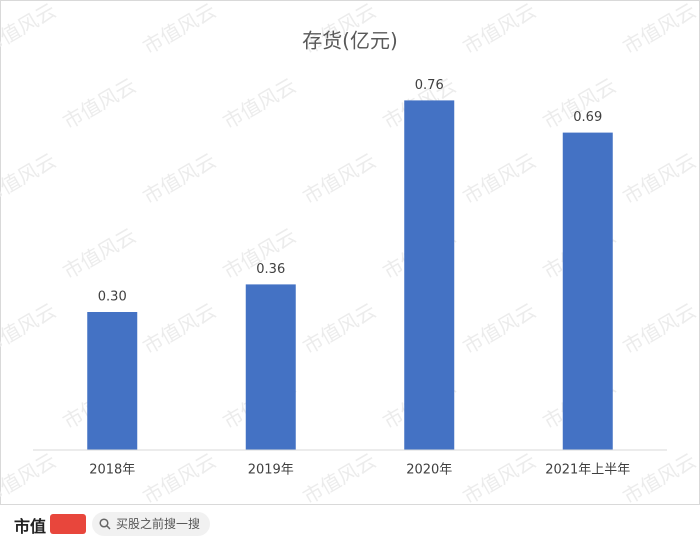 This screenshot has height=543, width=700. Describe the element at coordinates (112, 470) in the screenshot. I see `x-tick-label: 2018年` at that location.